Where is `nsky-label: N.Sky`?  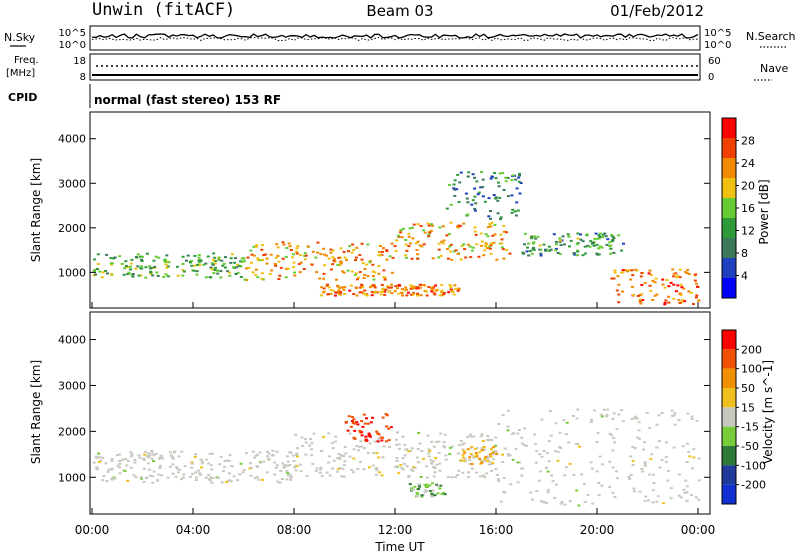 nsky-label: N.Sky is located at coordinates (20, 37).